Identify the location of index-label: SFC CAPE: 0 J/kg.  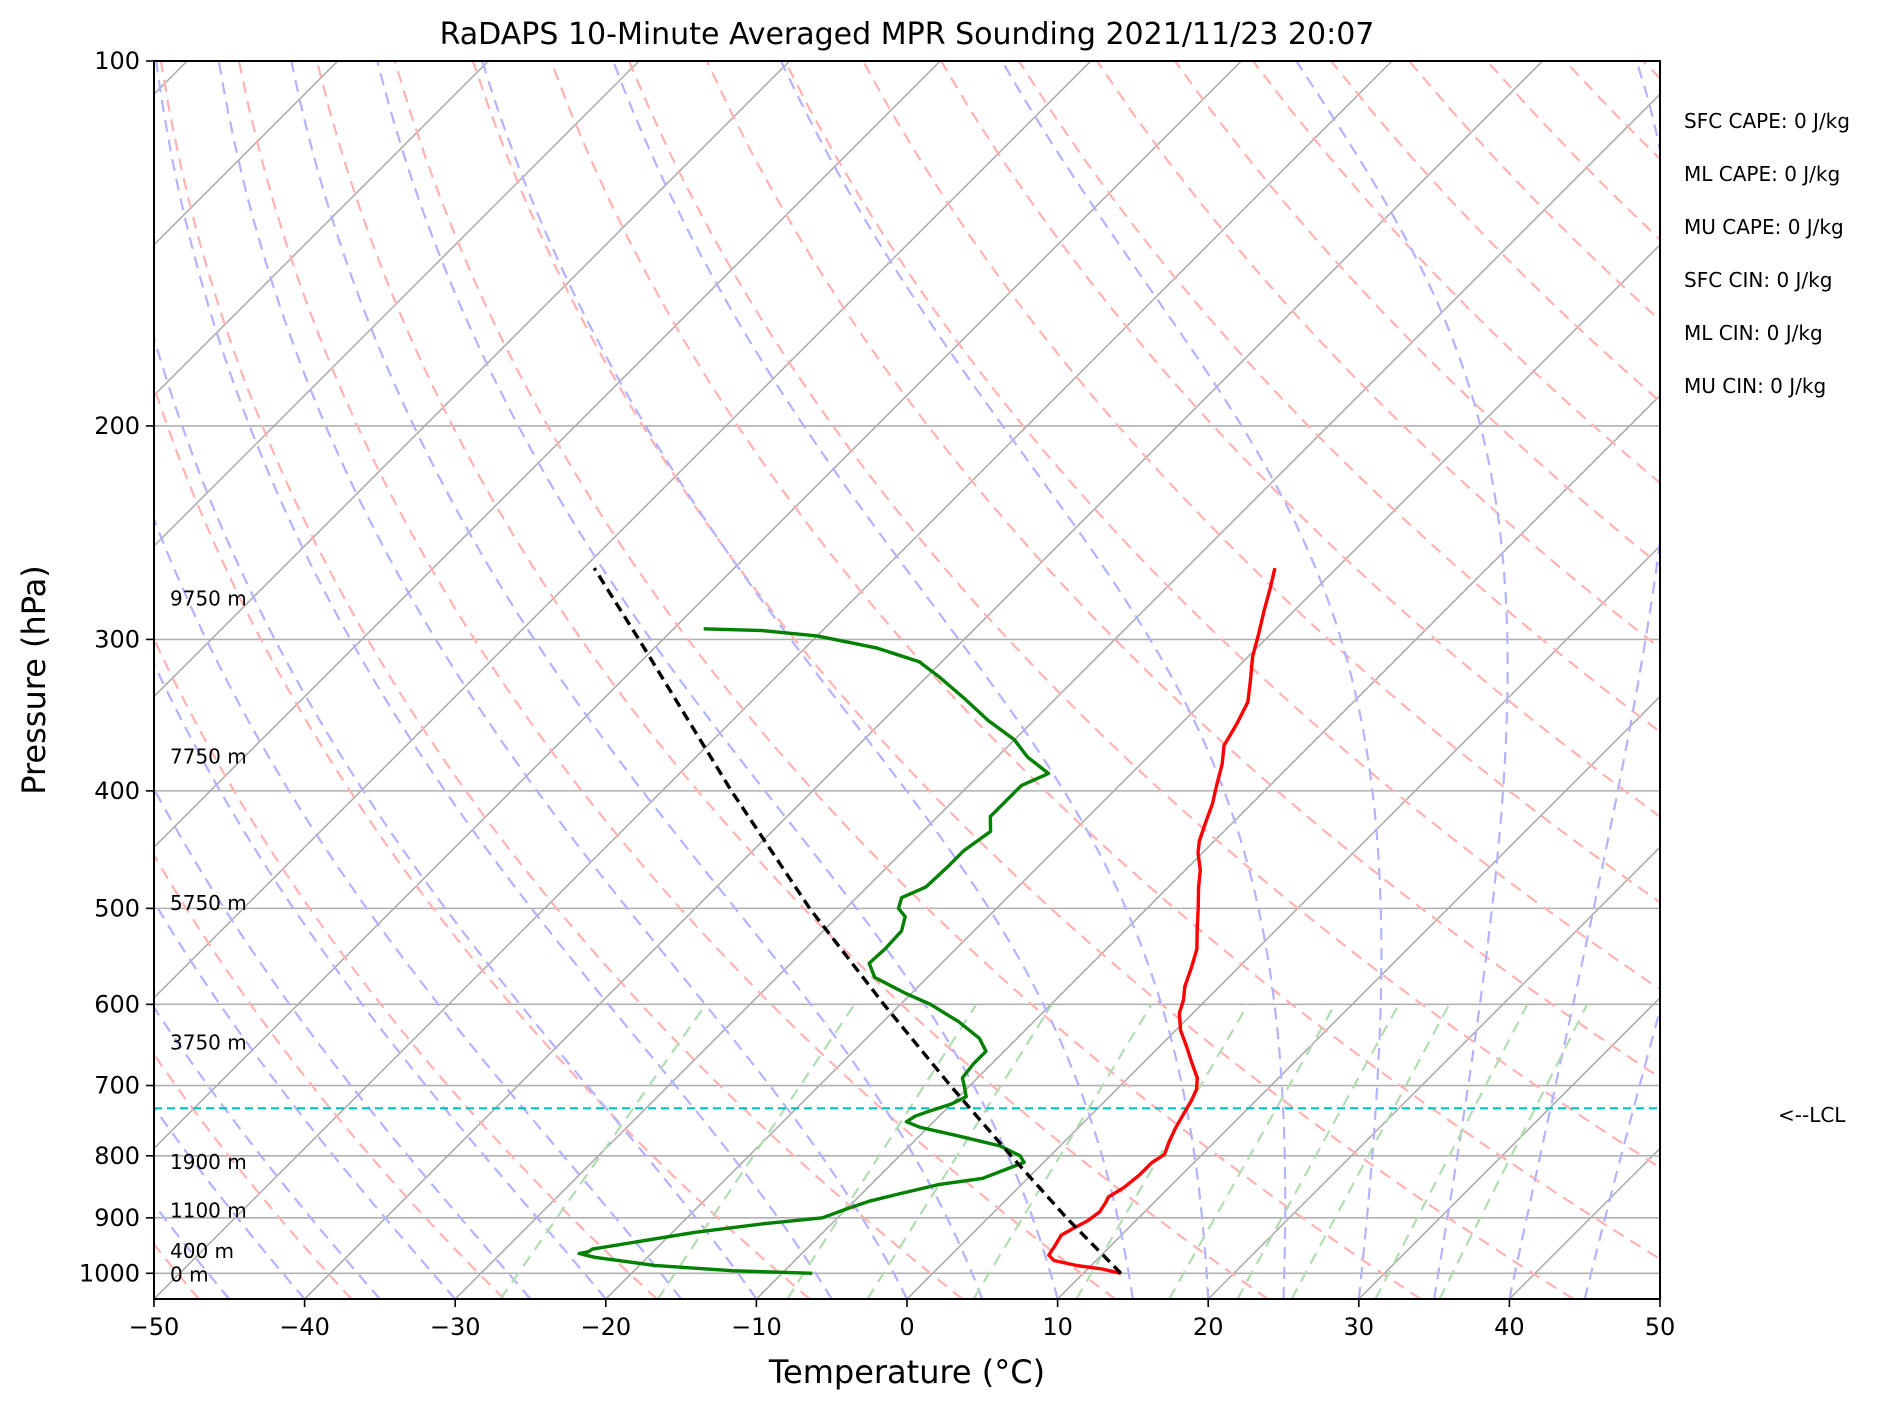
(1767, 121).